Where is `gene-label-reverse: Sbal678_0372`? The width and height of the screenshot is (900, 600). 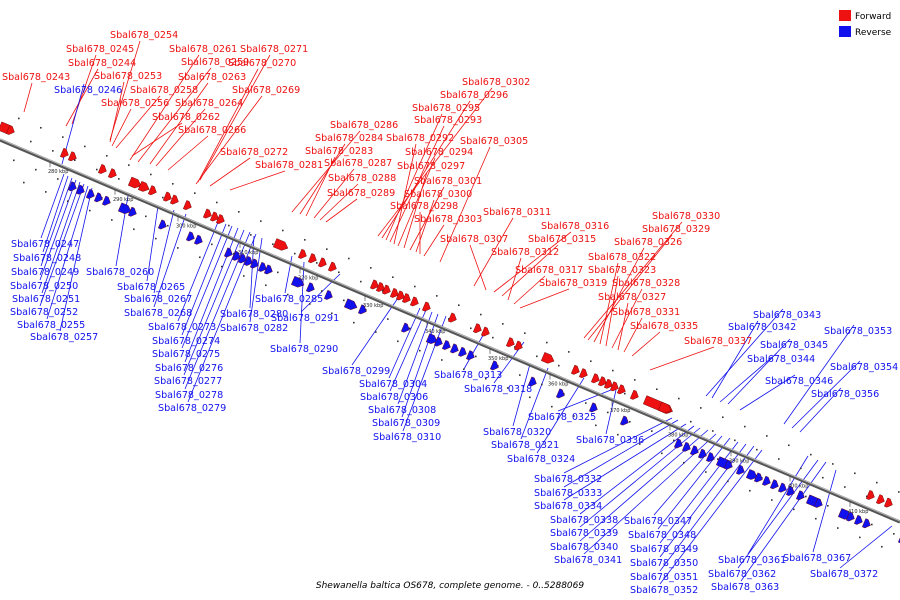 gene-label-reverse: Sbal678_0372 is located at coordinates (844, 574).